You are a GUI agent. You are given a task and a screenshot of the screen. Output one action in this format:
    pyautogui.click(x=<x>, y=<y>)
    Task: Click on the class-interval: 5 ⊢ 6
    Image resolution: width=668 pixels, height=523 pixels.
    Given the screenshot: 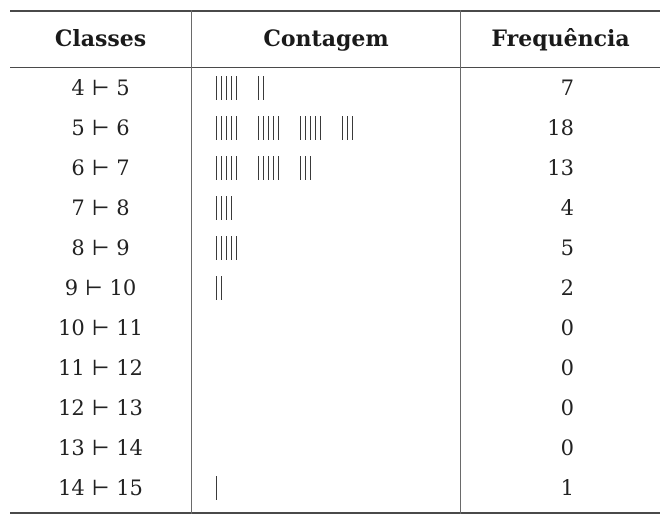 What is the action you would take?
    pyautogui.click(x=100, y=128)
    